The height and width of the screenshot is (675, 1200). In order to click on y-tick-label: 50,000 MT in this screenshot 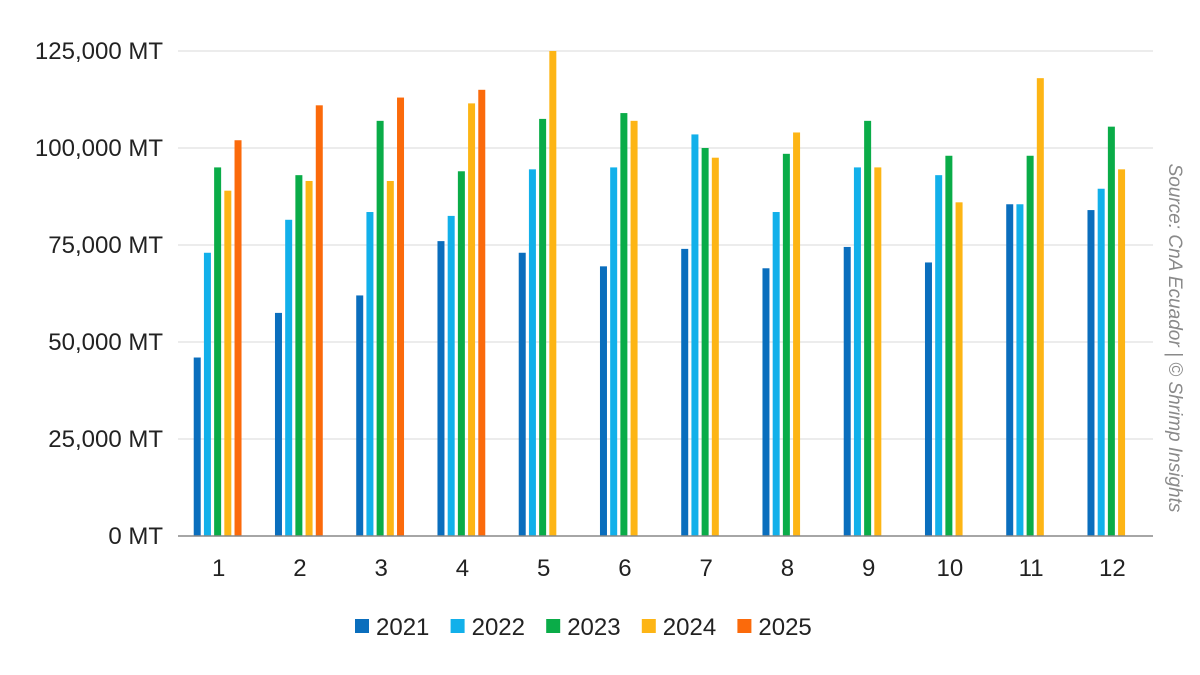, I will do `click(105, 342)`.